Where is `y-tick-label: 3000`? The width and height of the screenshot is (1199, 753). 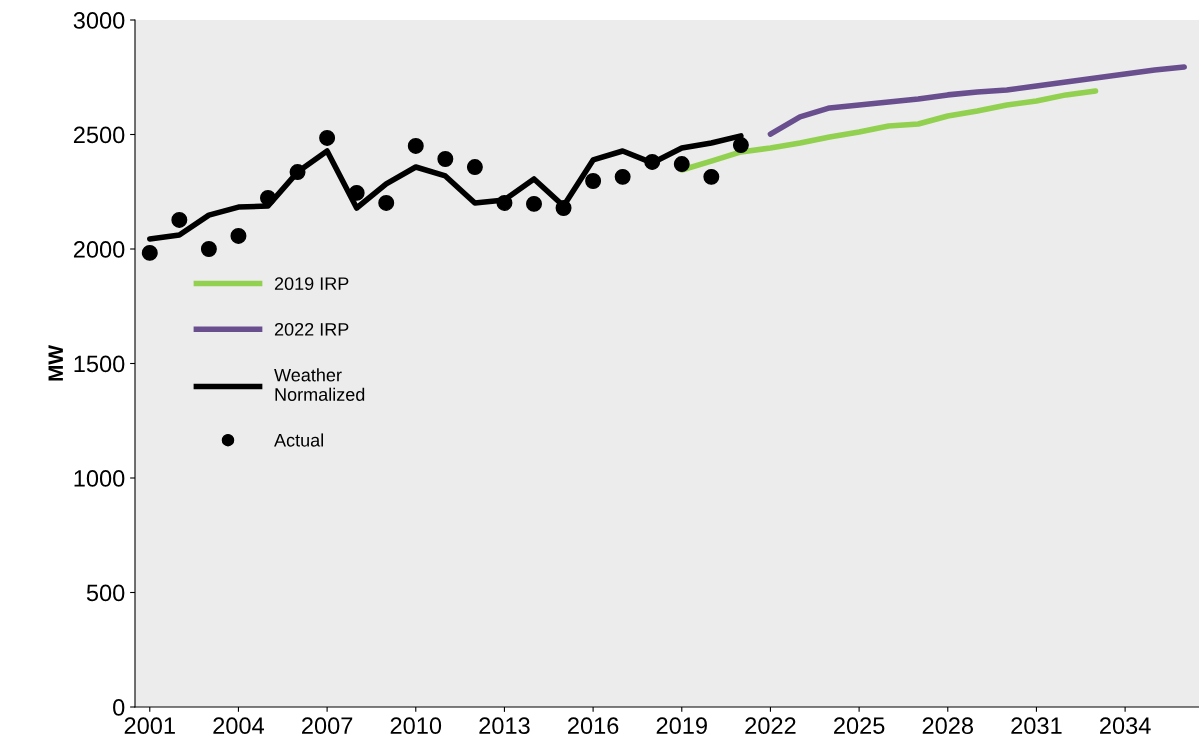 y-tick-label: 3000 is located at coordinates (99, 20).